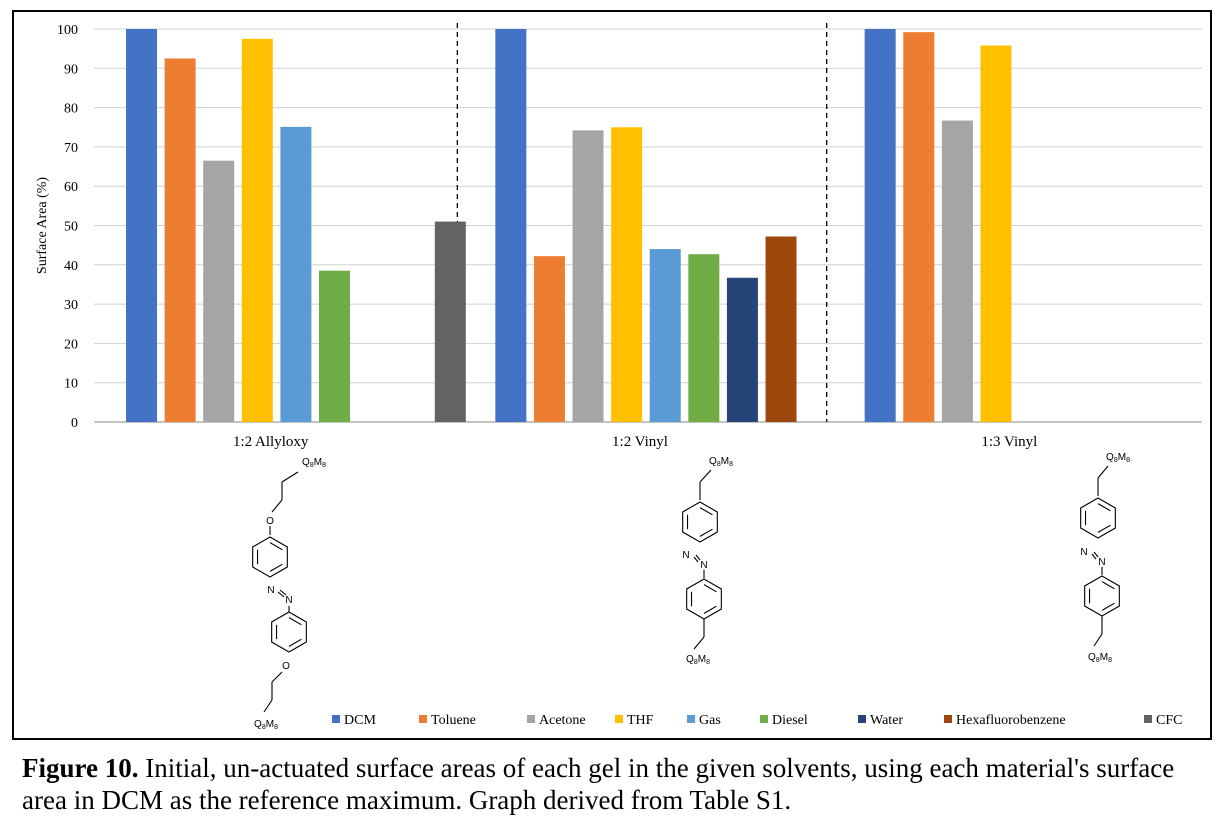 This screenshot has width=1220, height=821. Describe the element at coordinates (71, 305) in the screenshot. I see `y-tick-label: 30` at that location.